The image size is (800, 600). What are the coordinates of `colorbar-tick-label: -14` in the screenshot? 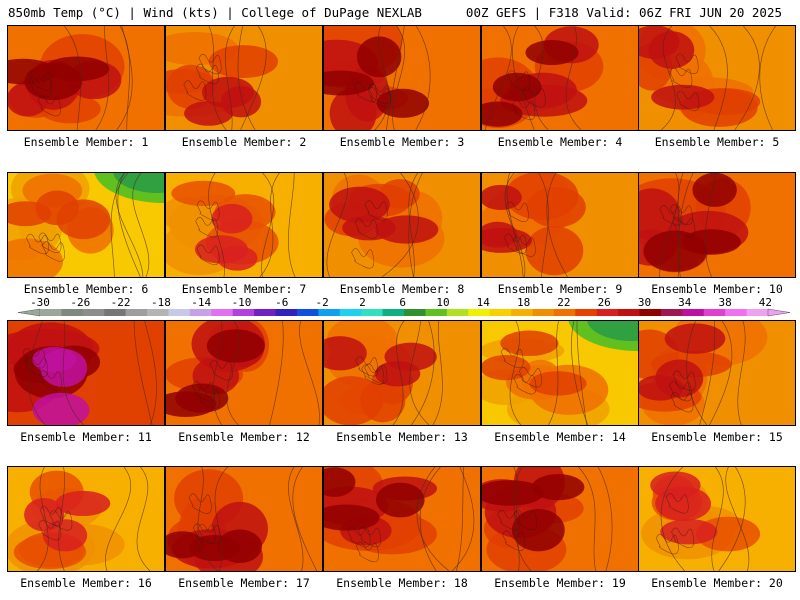 It's located at (201, 302).